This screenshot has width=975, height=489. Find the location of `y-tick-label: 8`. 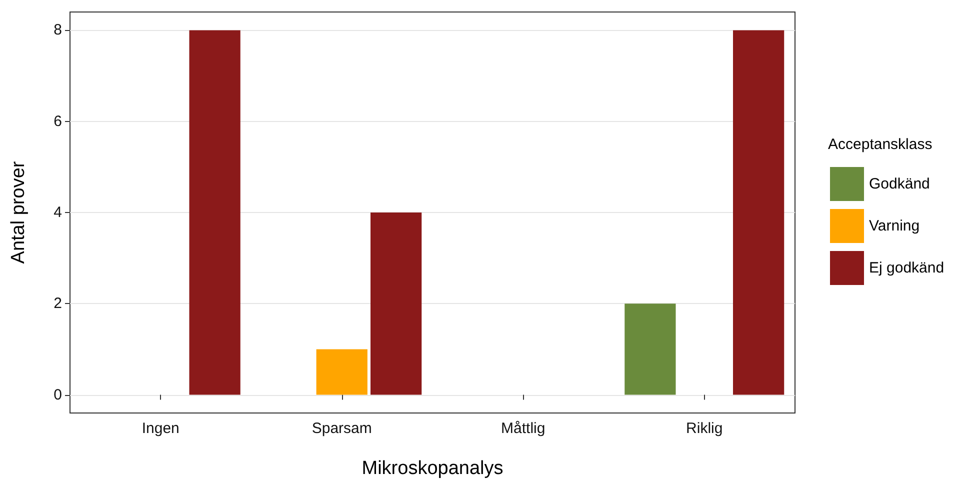

y-tick-label: 8 is located at coordinates (58, 30).